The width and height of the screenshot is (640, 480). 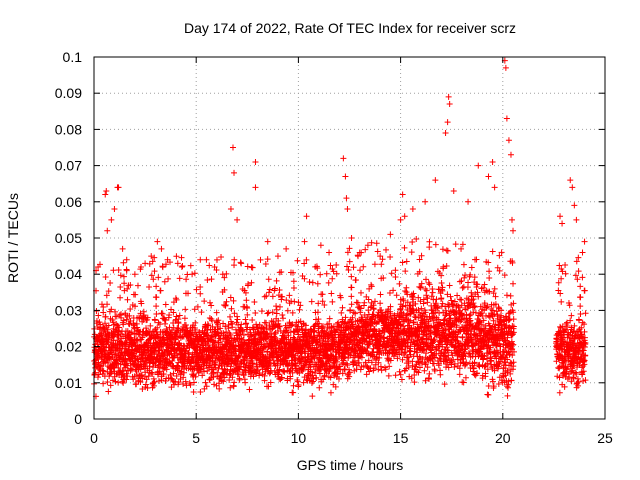 What do you see at coordinates (350, 465) in the screenshot?
I see `x-axis-label: GPS time / hours` at bounding box center [350, 465].